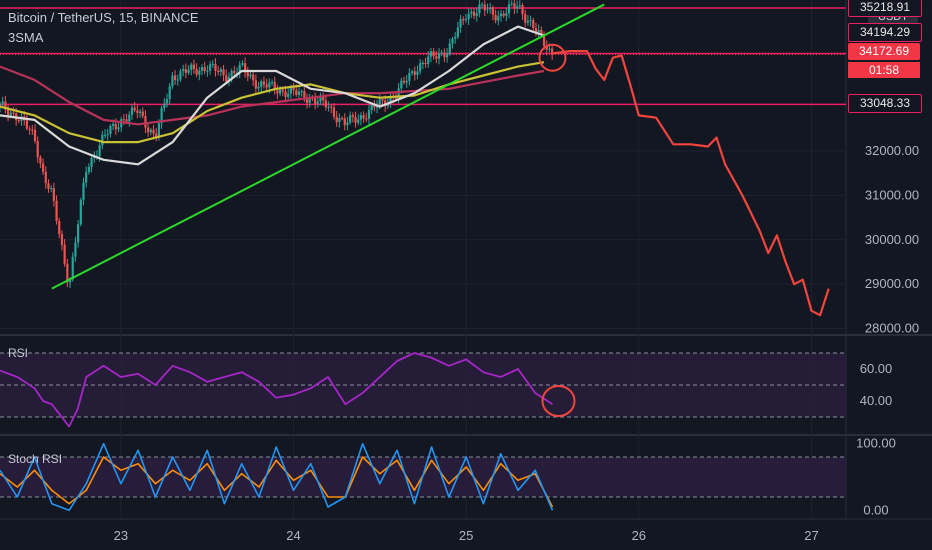 The image size is (932, 550). I want to click on x-tick-label: 27, so click(811, 535).